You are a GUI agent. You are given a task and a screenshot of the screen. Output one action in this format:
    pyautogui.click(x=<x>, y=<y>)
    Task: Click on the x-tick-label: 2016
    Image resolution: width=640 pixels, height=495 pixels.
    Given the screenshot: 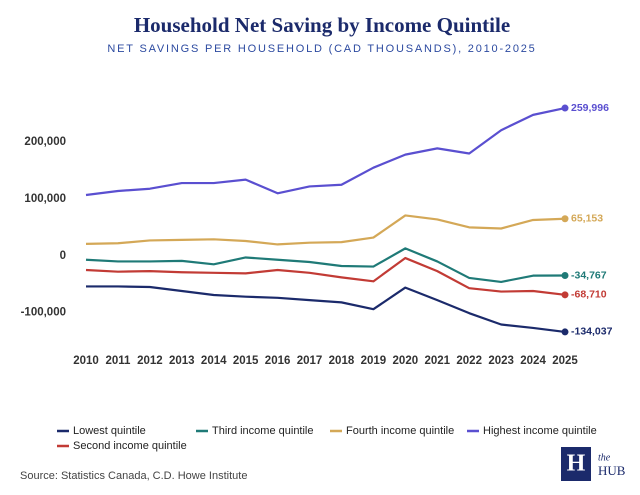 What is the action you would take?
    pyautogui.click(x=278, y=361)
    